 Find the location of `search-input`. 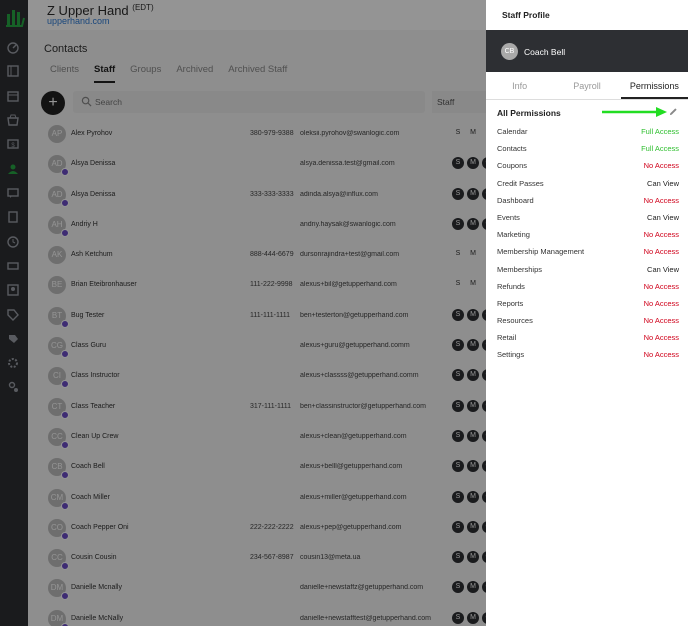

search-input is located at coordinates (245, 102).